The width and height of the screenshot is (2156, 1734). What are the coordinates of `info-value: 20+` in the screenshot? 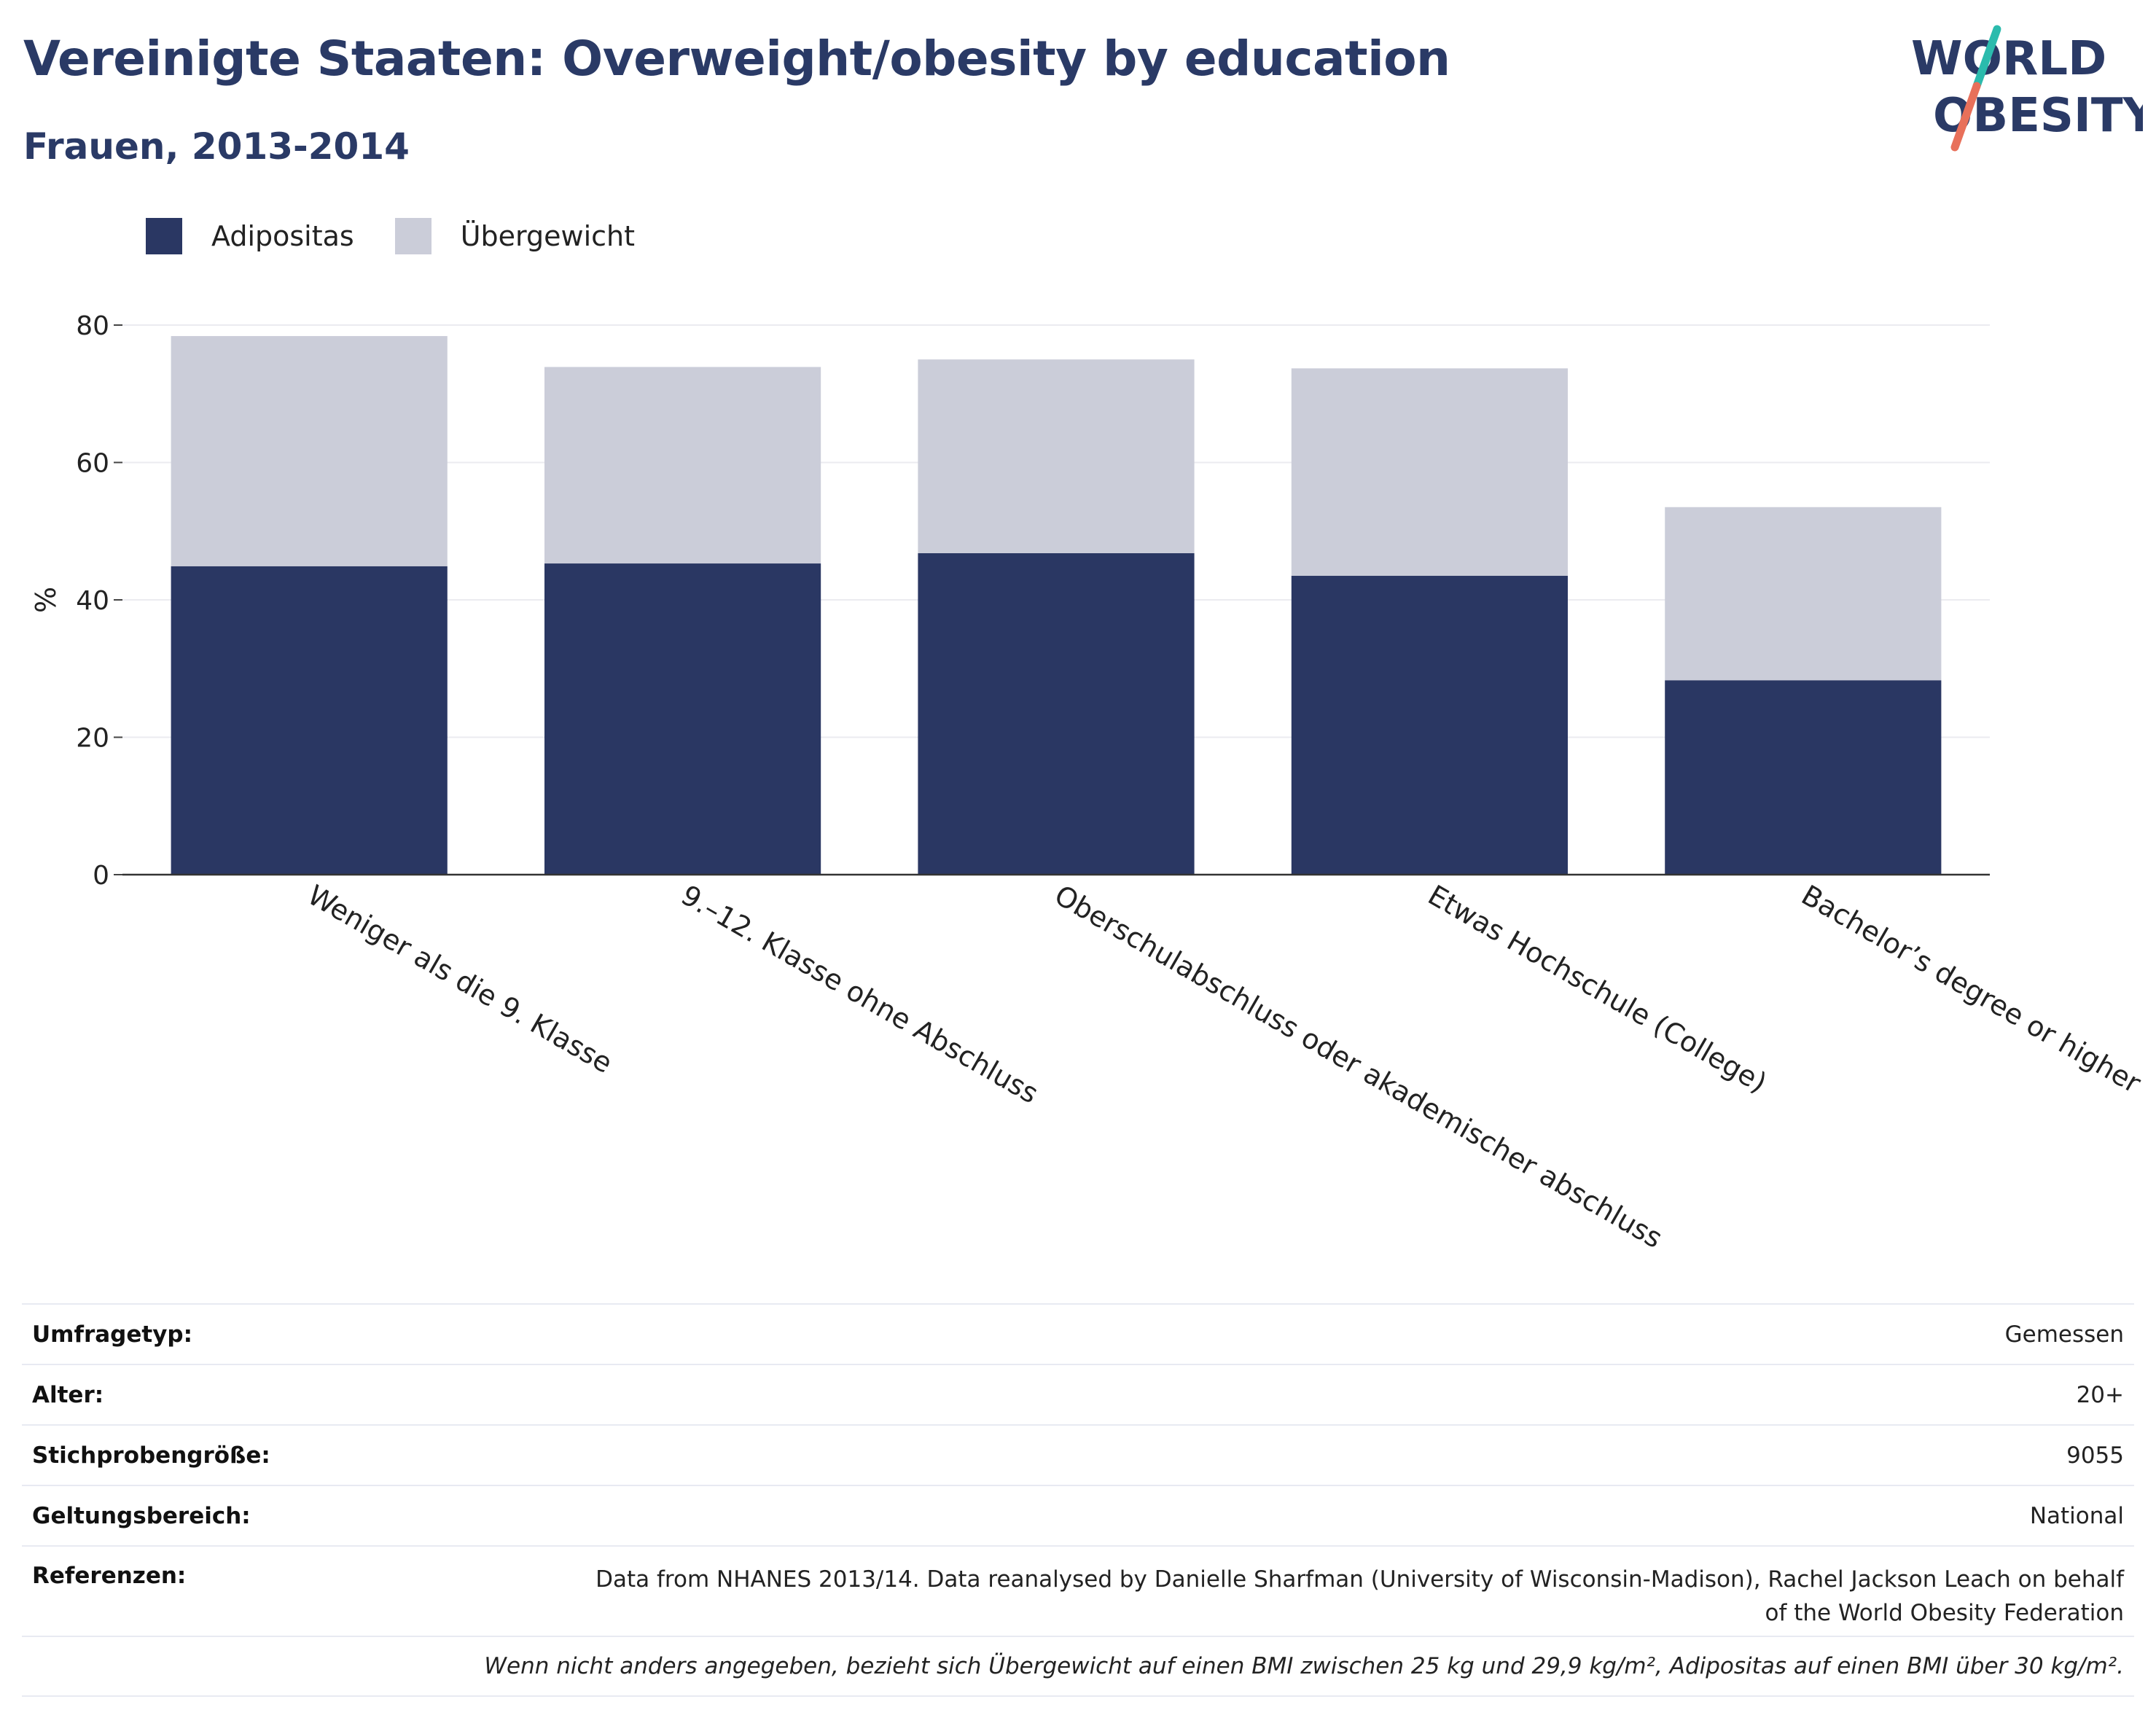 It's located at (2100, 1395).